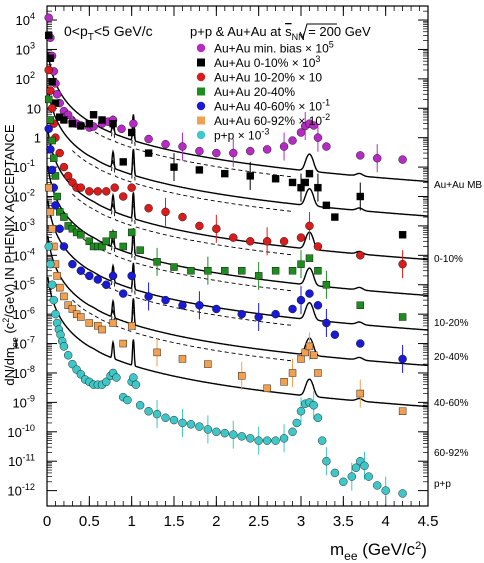 The image size is (484, 563). What do you see at coordinates (25, 19) in the screenshot?
I see `y-tick-label: 10⁴` at bounding box center [25, 19].